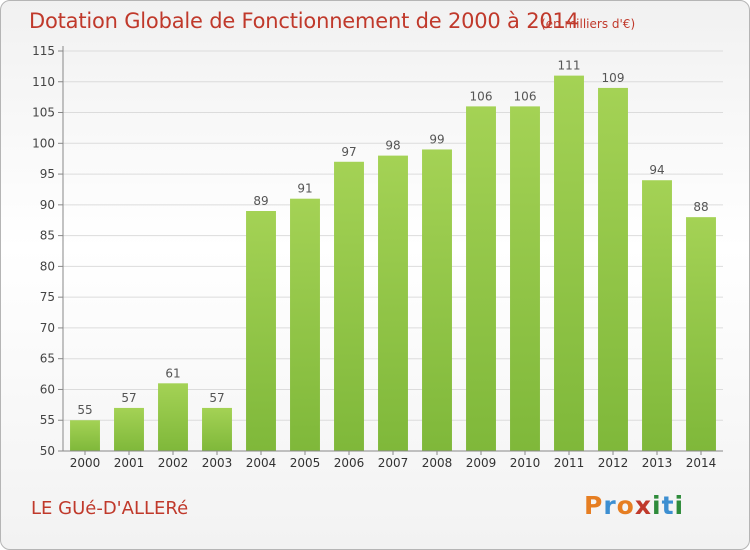 The width and height of the screenshot is (750, 550). What do you see at coordinates (349, 463) in the screenshot?
I see `x-tick-label: 2006` at bounding box center [349, 463].